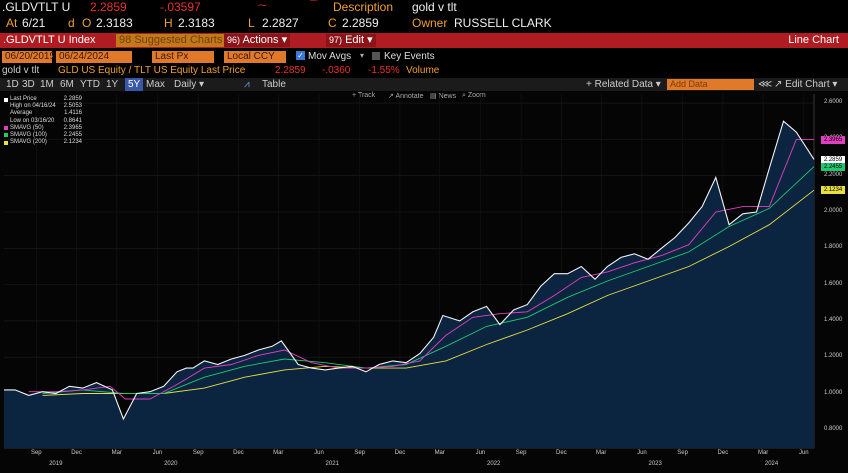 This screenshot has width=848, height=473. I want to click on x-year-label: 2024, so click(771, 464).